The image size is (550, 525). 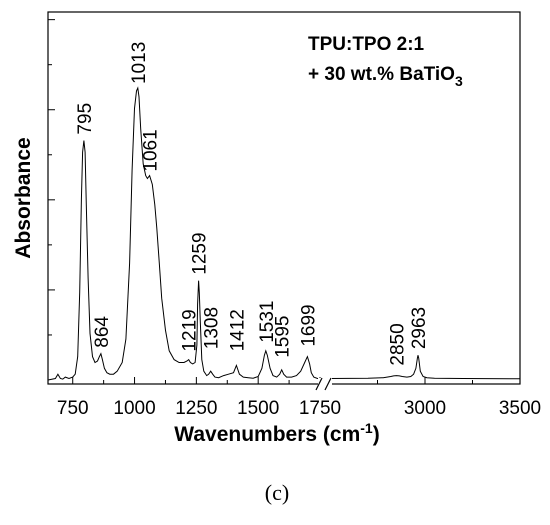 I want to click on axis-break-mark, so click(x=323, y=384).